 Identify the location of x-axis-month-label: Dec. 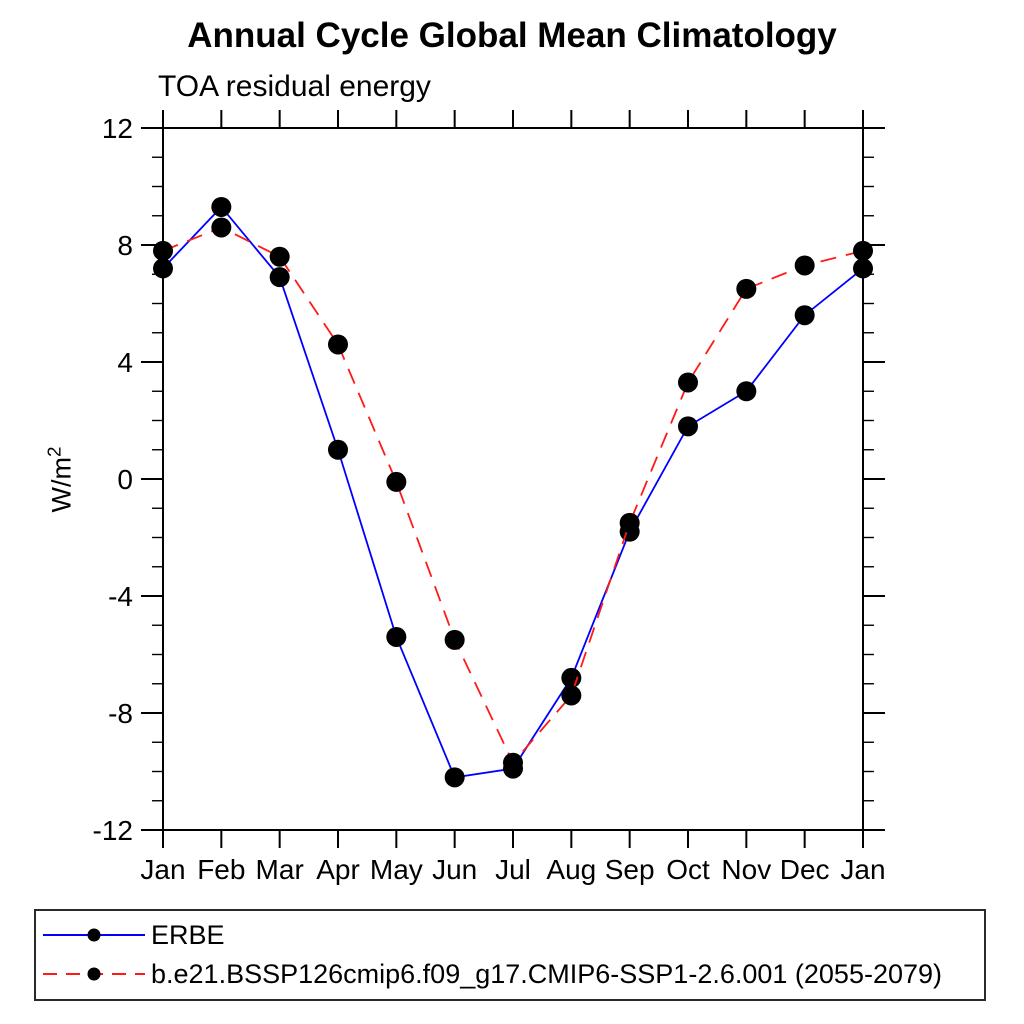
(805, 869).